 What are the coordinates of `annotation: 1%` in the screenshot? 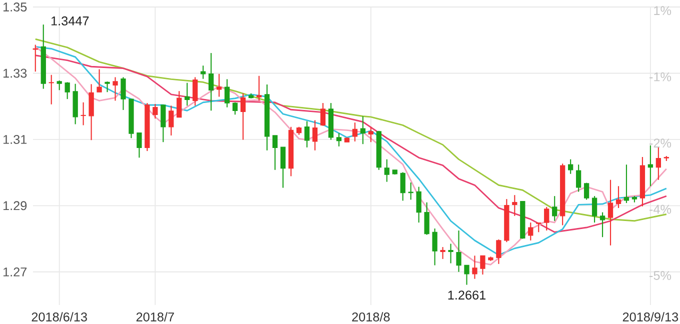 It's located at (663, 11).